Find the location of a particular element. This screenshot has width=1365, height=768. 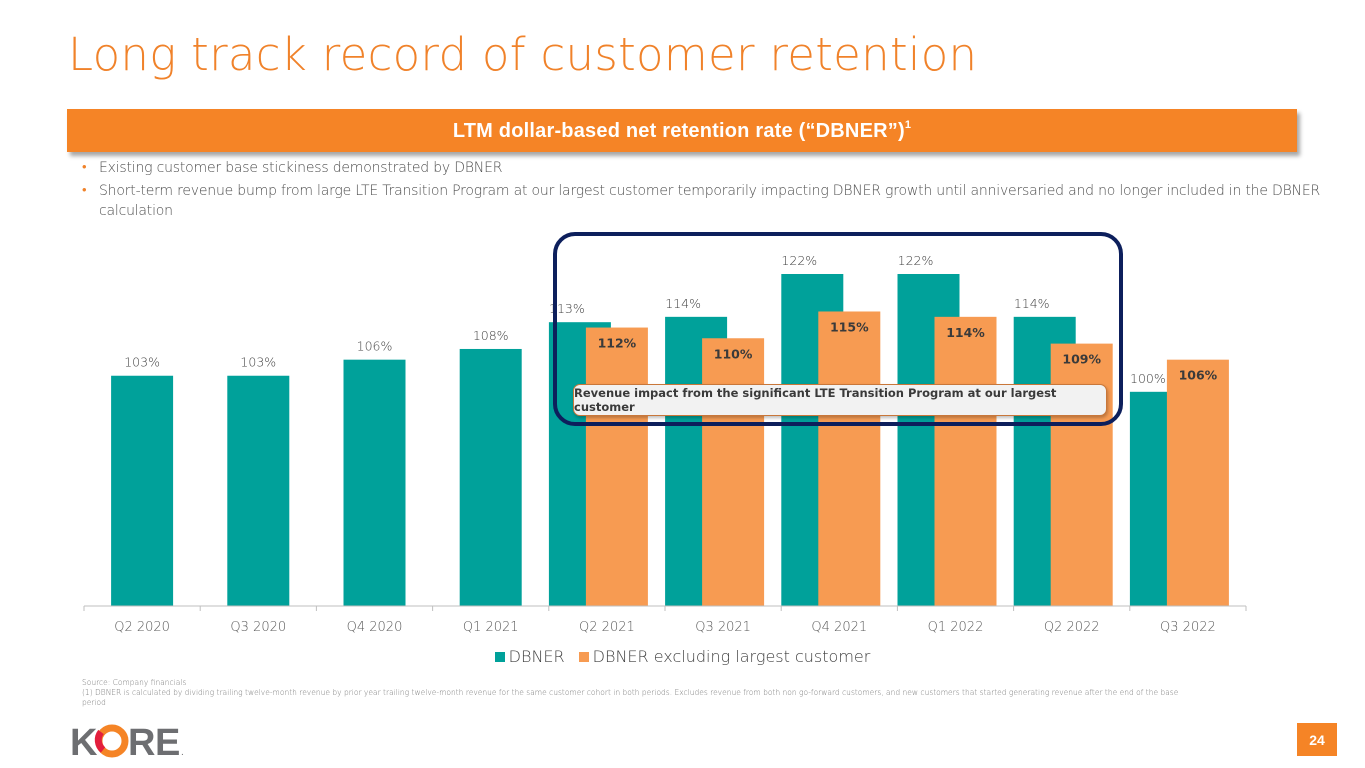

x-tick-label: Q2 2022 is located at coordinates (1072, 627).